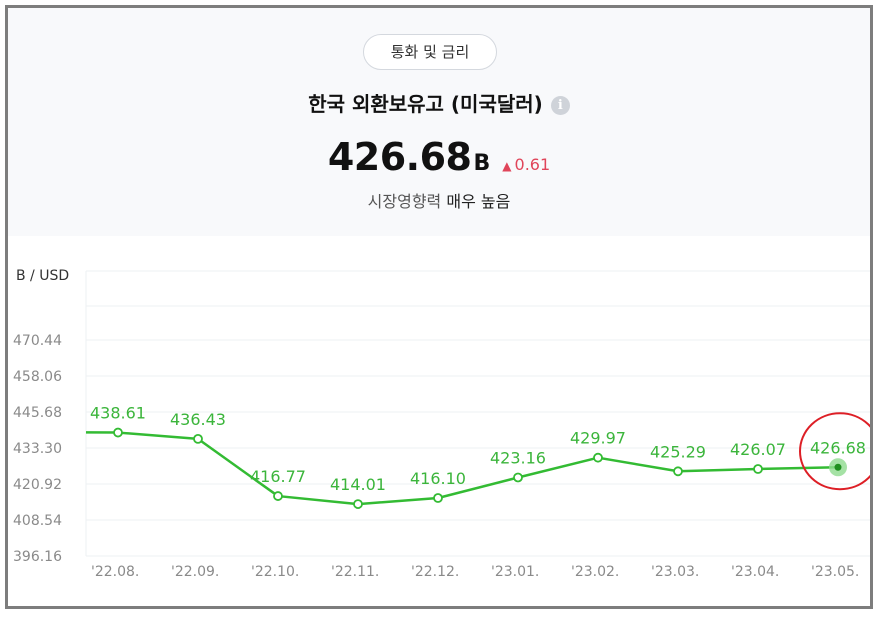  Describe the element at coordinates (275, 572) in the screenshot. I see `x-tick-label: '22.10.` at that location.